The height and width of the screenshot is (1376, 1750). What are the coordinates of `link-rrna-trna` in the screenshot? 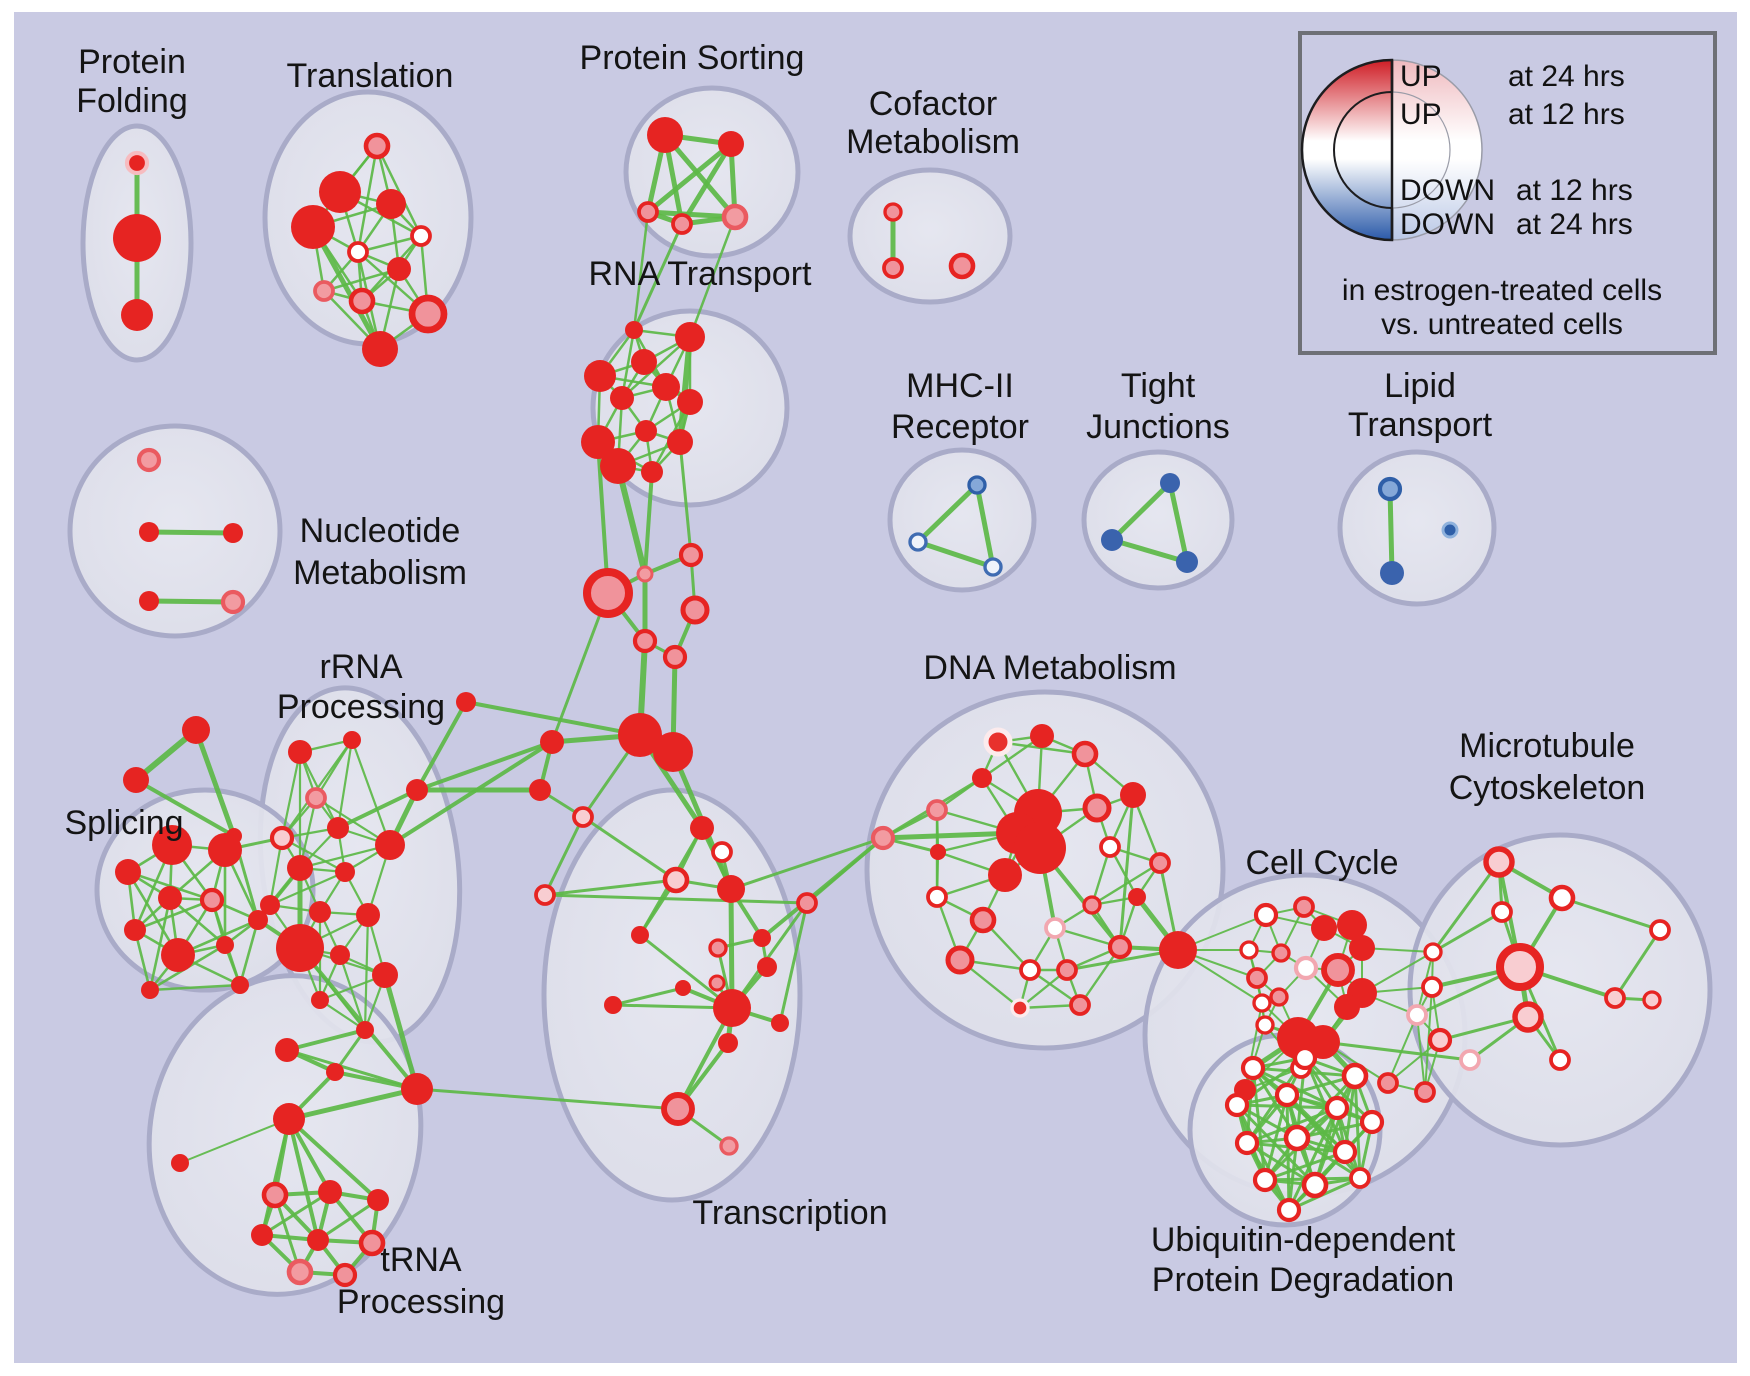 It's located at (401, 1032).